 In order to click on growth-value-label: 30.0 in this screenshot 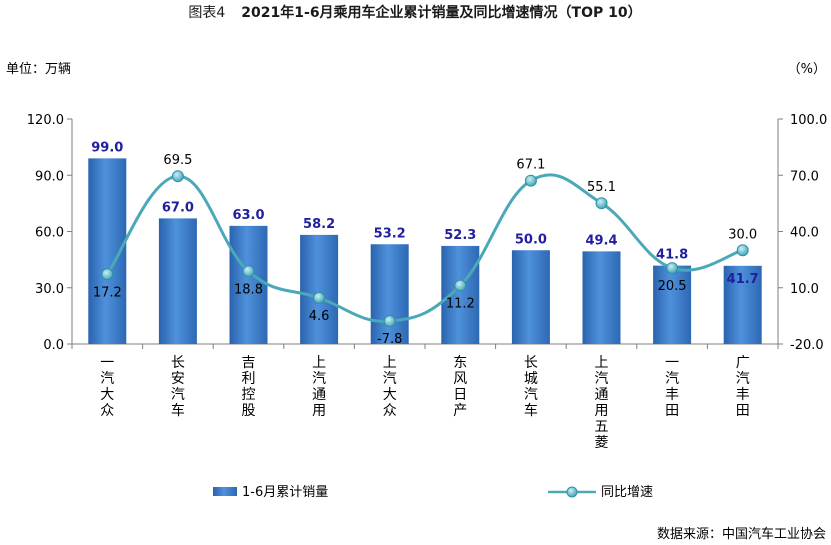, I will do `click(742, 234)`.